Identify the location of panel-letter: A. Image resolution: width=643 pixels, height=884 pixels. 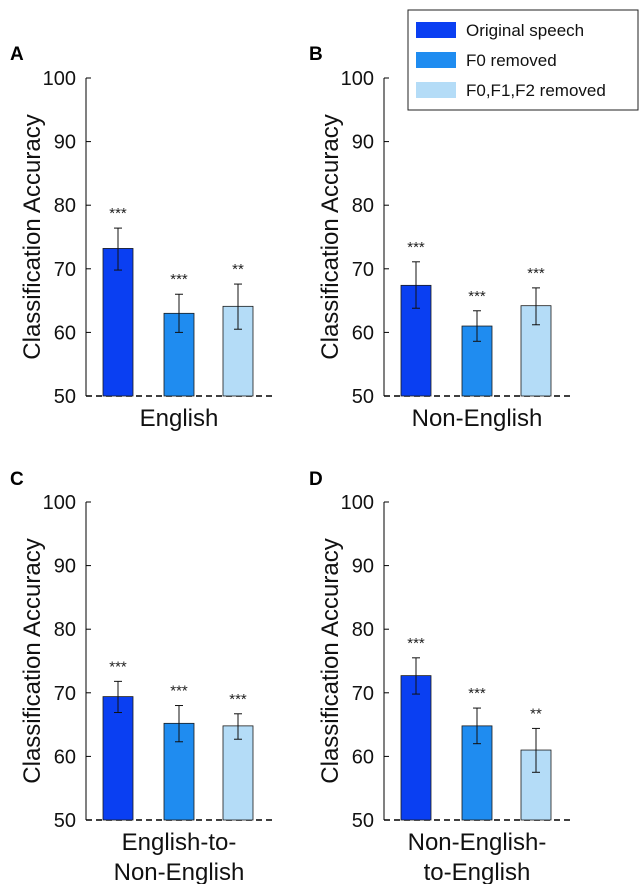
(17, 54).